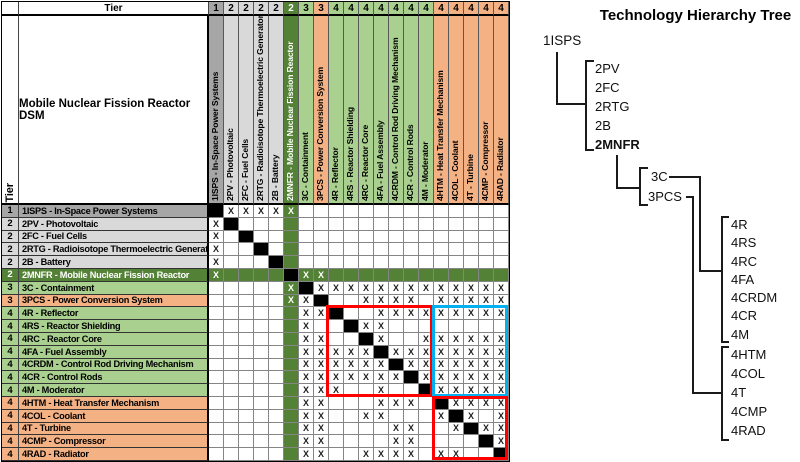 This screenshot has height=462, width=800. I want to click on col-header-text: 4CRDM - Control Rod Driving Mechanism, so click(395, 119).